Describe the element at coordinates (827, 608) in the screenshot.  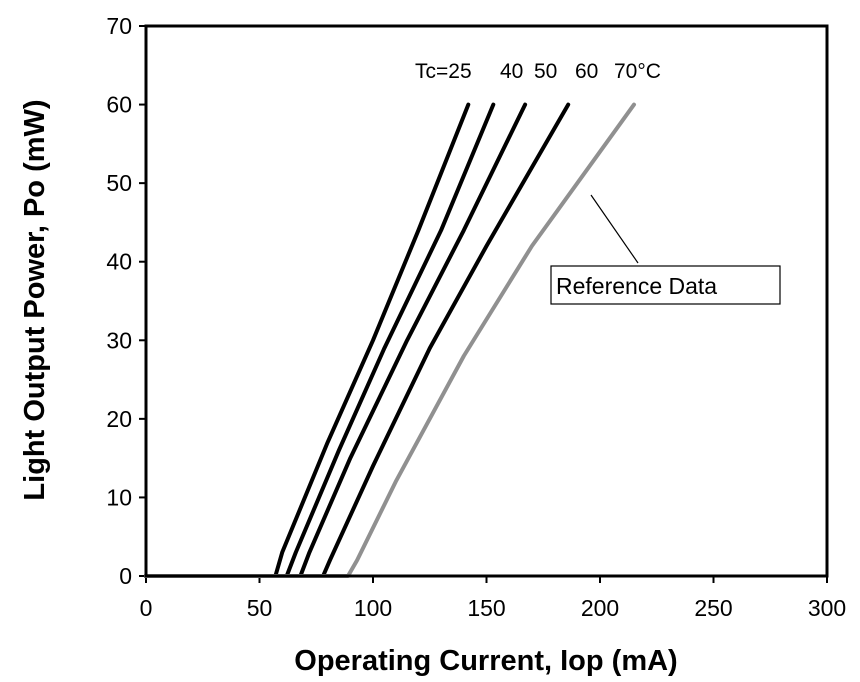
I see `x-tick-label: 300` at that location.